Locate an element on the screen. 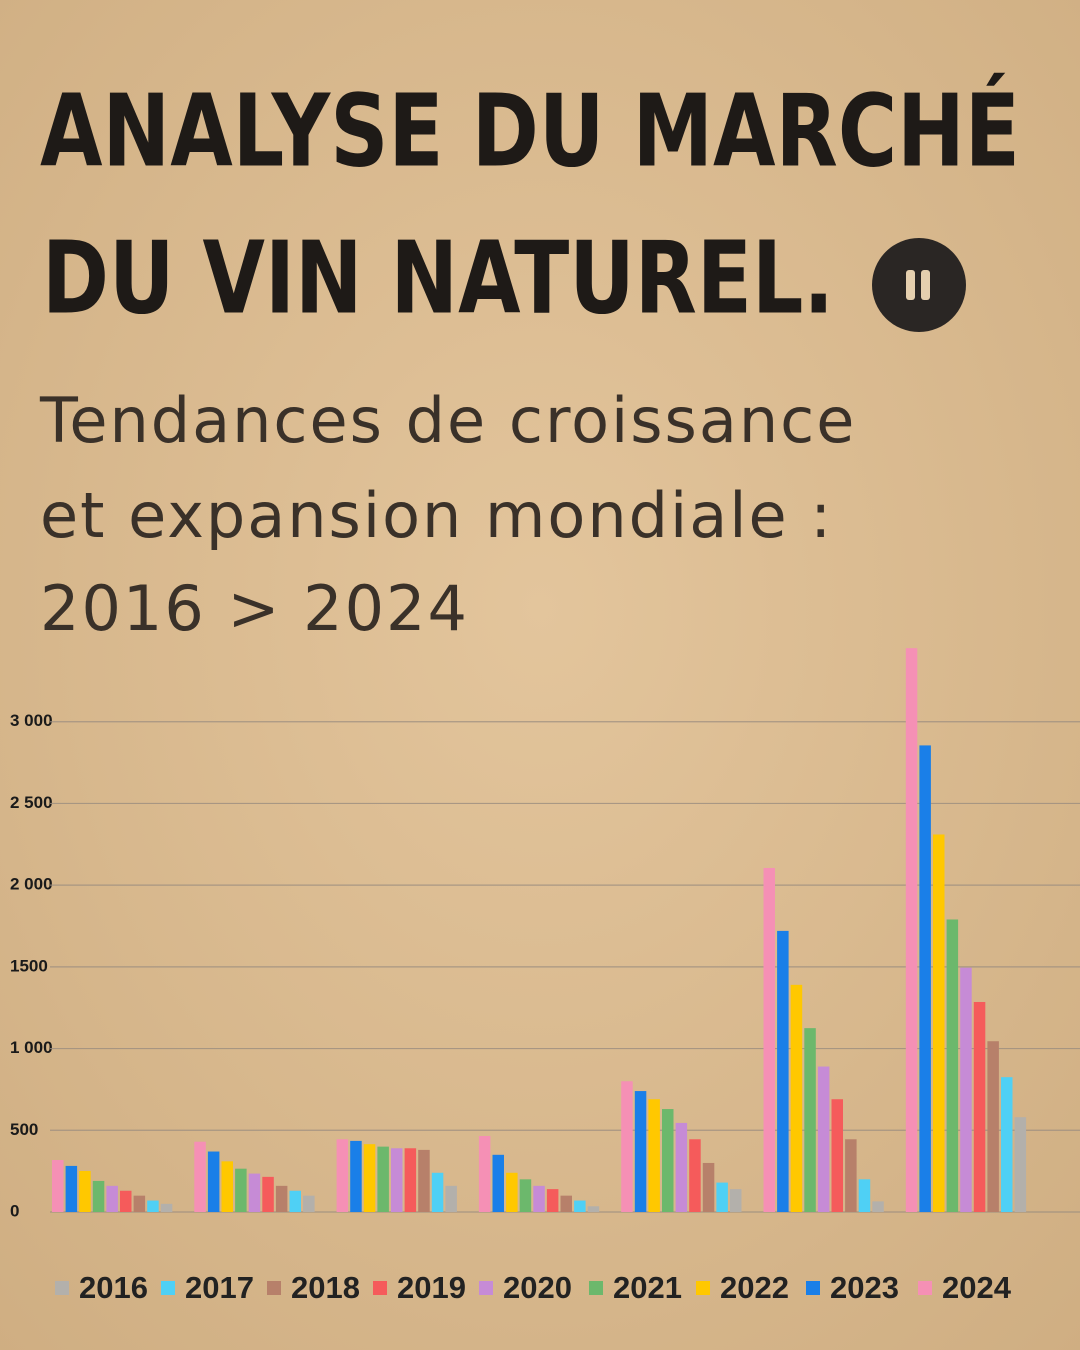  y-tick-label: 3 000 is located at coordinates (31, 720).